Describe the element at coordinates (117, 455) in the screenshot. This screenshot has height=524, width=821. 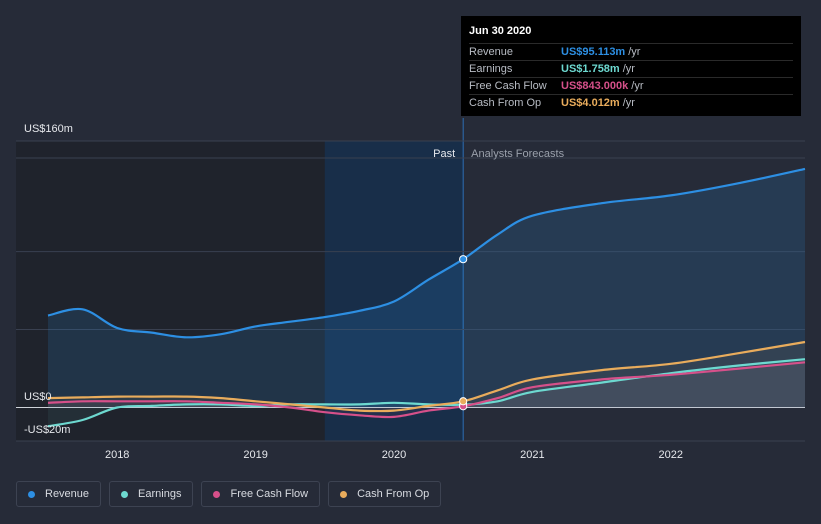
I see `x-tick-label: 2018` at that location.